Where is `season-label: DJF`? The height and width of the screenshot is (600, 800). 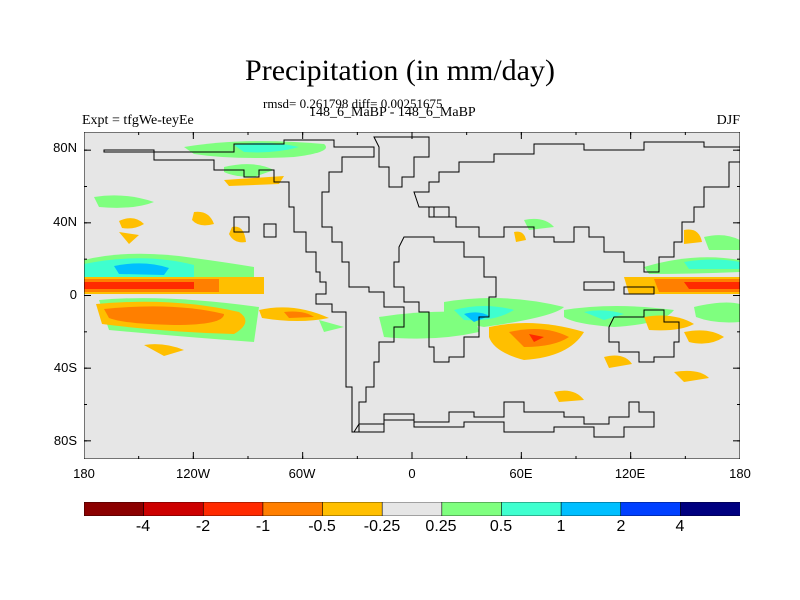 season-label: DJF is located at coordinates (728, 120).